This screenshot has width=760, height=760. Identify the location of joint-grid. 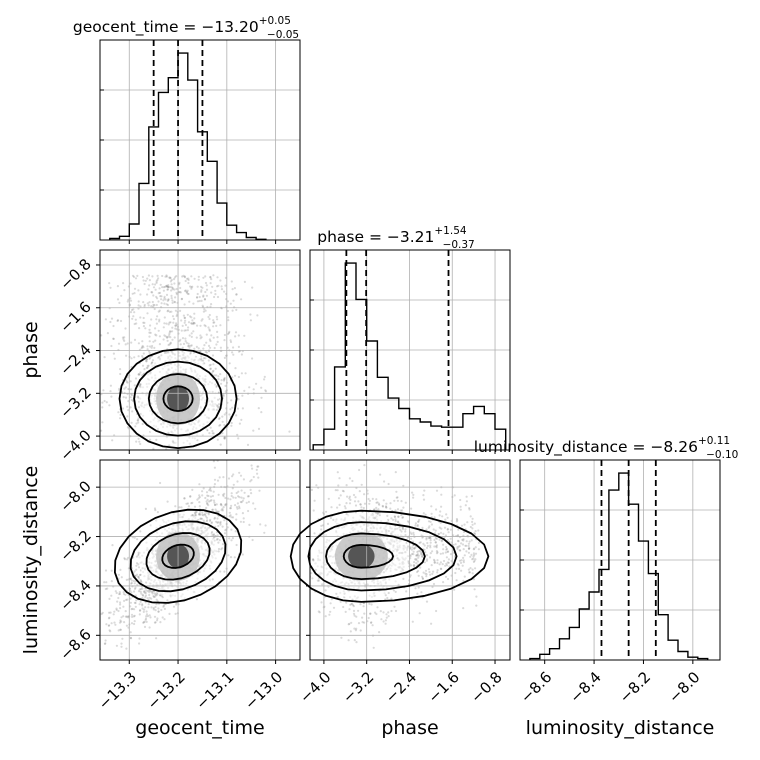
(410, 560).